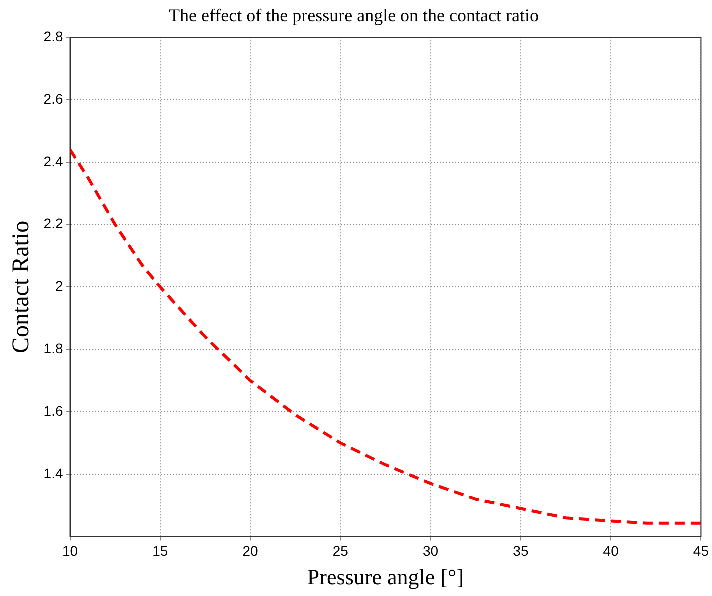 The width and height of the screenshot is (712, 596). What do you see at coordinates (21, 287) in the screenshot?
I see `y-axis-title: Contact Ratio` at bounding box center [21, 287].